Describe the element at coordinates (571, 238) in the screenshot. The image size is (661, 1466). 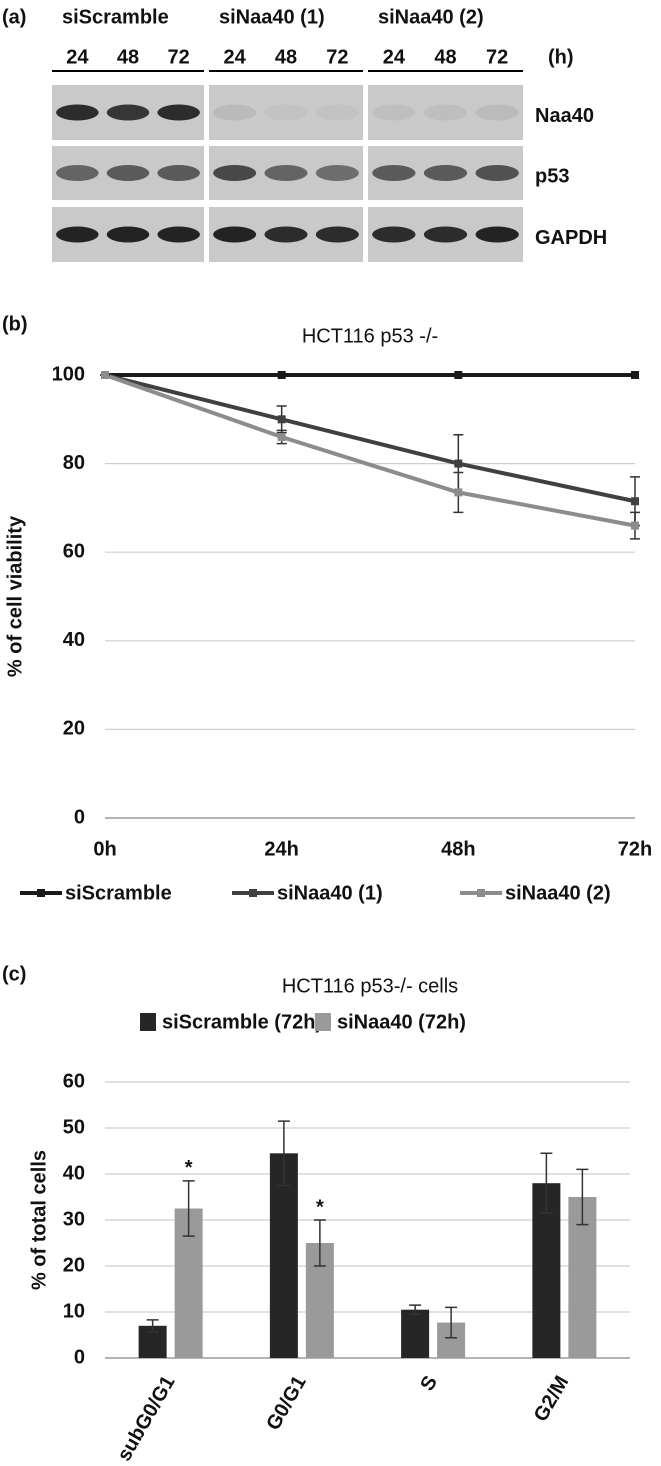
I see `row-label: GAPDH` at that location.